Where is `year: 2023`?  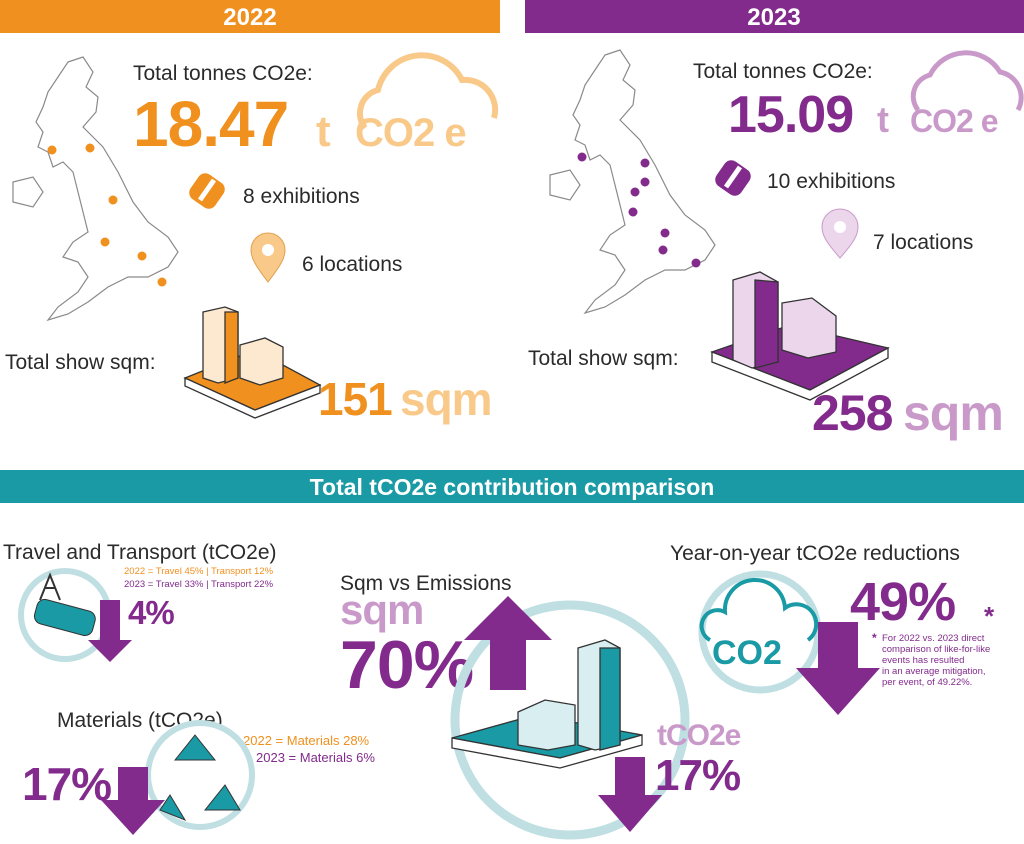 year: 2023 is located at coordinates (773, 17).